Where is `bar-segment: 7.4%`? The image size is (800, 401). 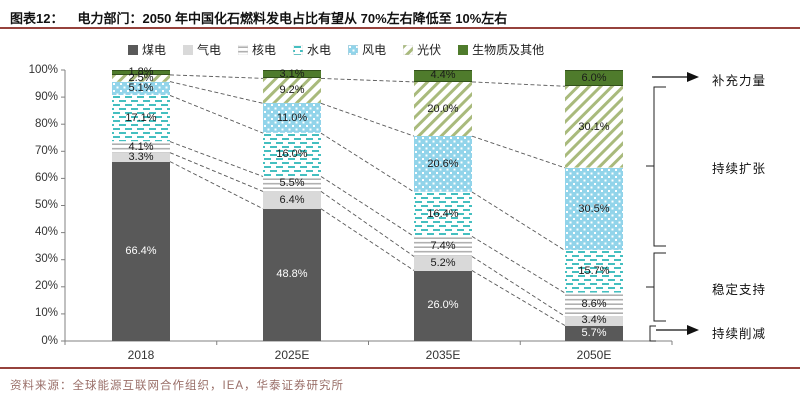 bar-segment: 7.4% is located at coordinates (443, 246).